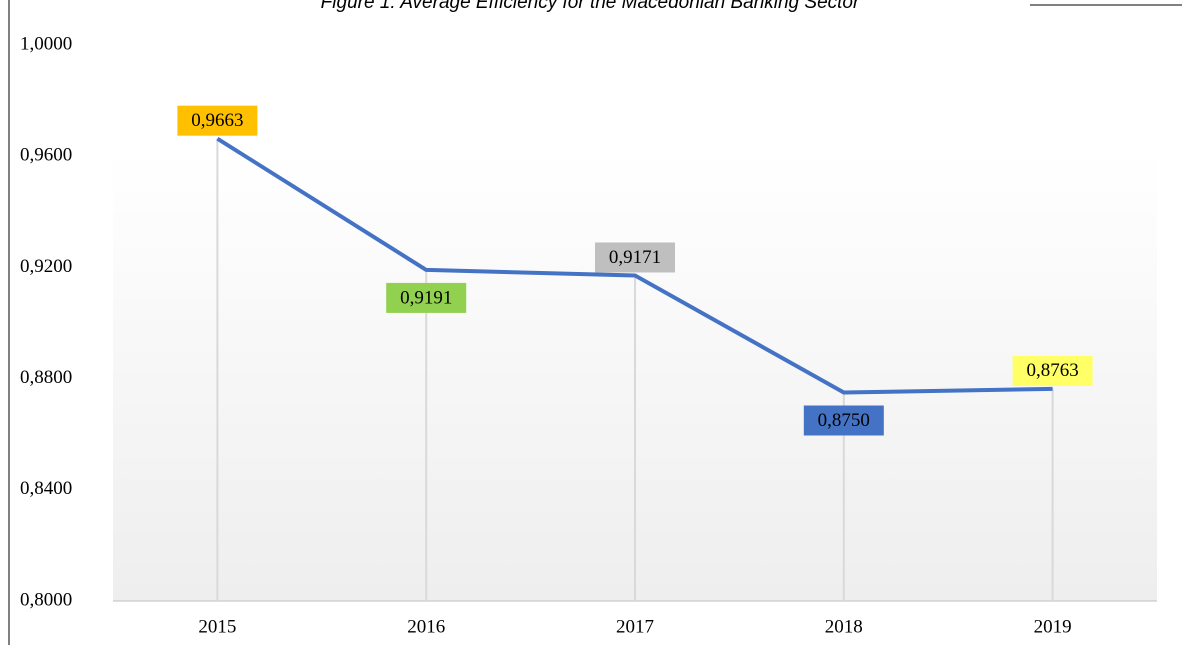 The image size is (1182, 645). Describe the element at coordinates (1053, 626) in the screenshot. I see `x-tick-label: 2019` at that location.